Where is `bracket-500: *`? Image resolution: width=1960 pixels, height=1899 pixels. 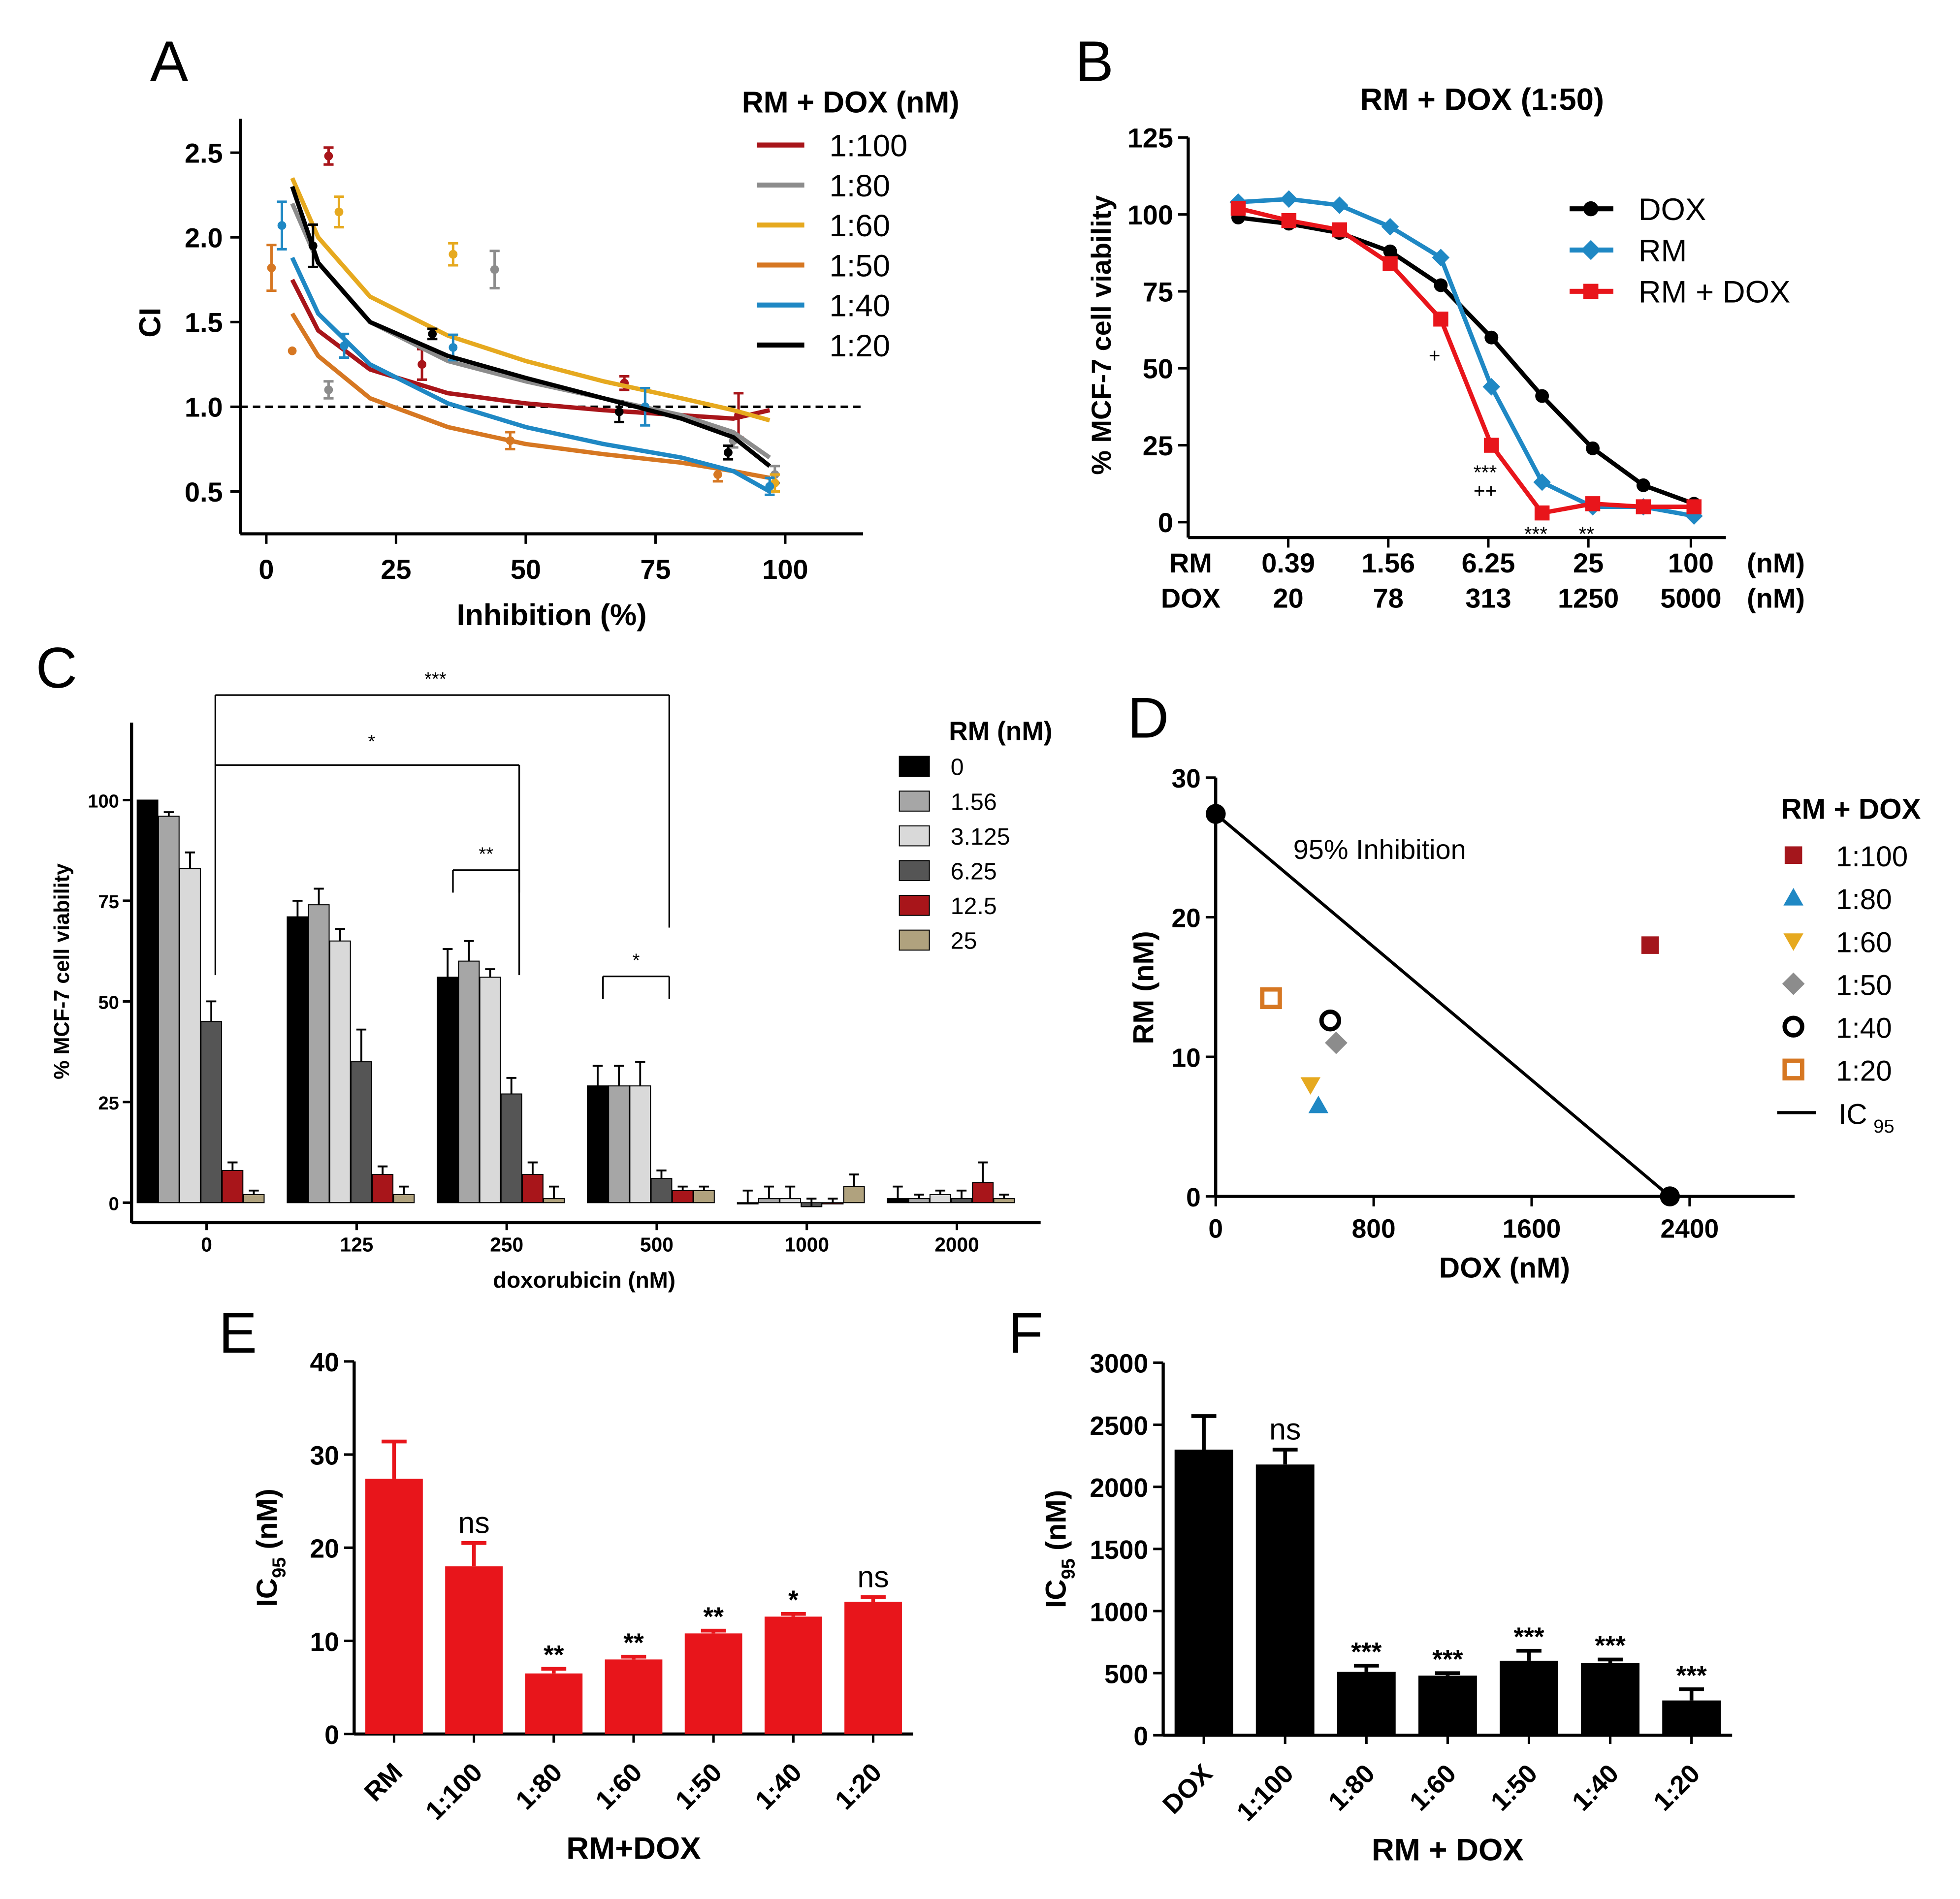 bracket-500: * is located at coordinates (637, 975).